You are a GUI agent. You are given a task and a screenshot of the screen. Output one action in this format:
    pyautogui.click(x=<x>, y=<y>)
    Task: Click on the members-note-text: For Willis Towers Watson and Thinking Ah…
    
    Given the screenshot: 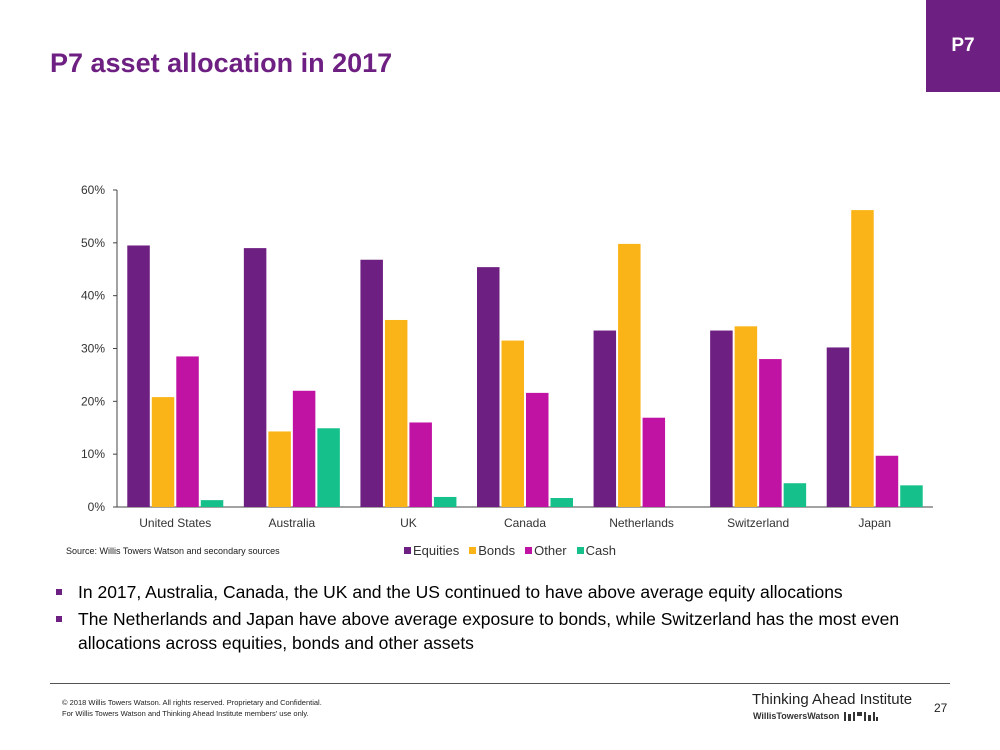 What is the action you would take?
    pyautogui.click(x=185, y=713)
    